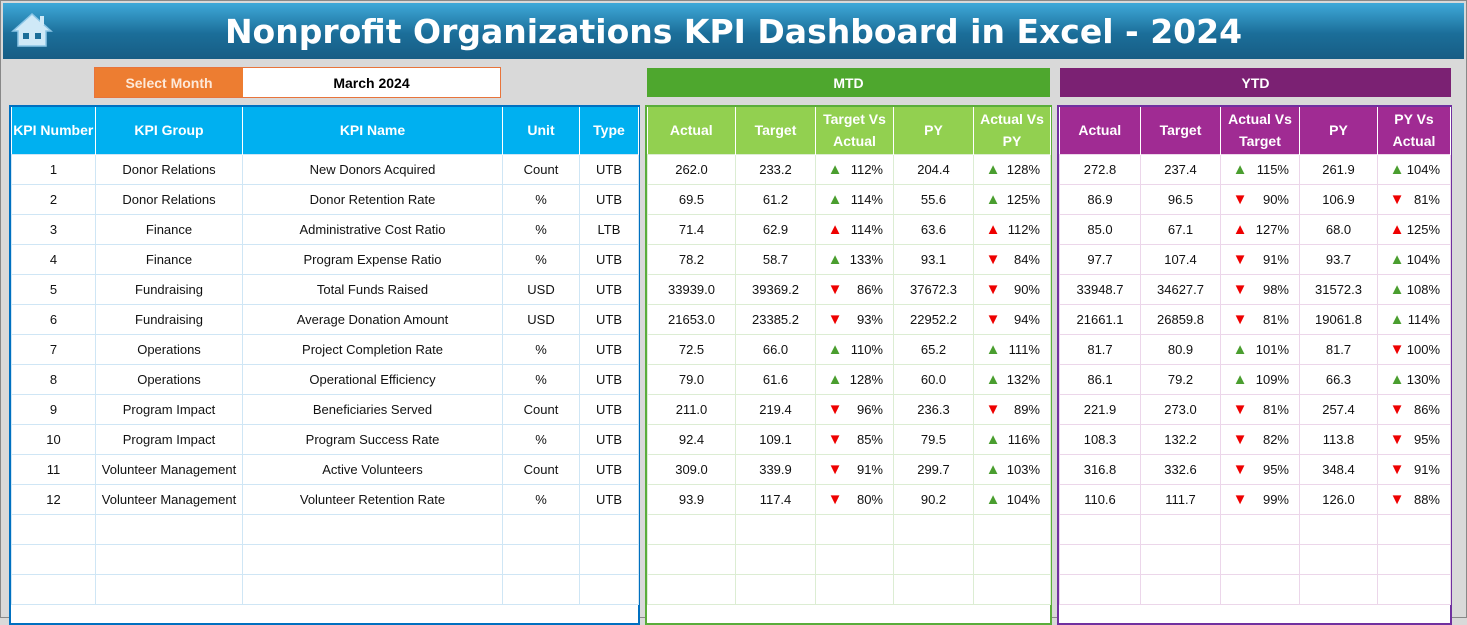 This screenshot has height=625, width=1467. Describe the element at coordinates (849, 349) in the screenshot. I see `table-row: 72.5 66.0 ▲ 110% 65.2 ▲ 111%` at that location.